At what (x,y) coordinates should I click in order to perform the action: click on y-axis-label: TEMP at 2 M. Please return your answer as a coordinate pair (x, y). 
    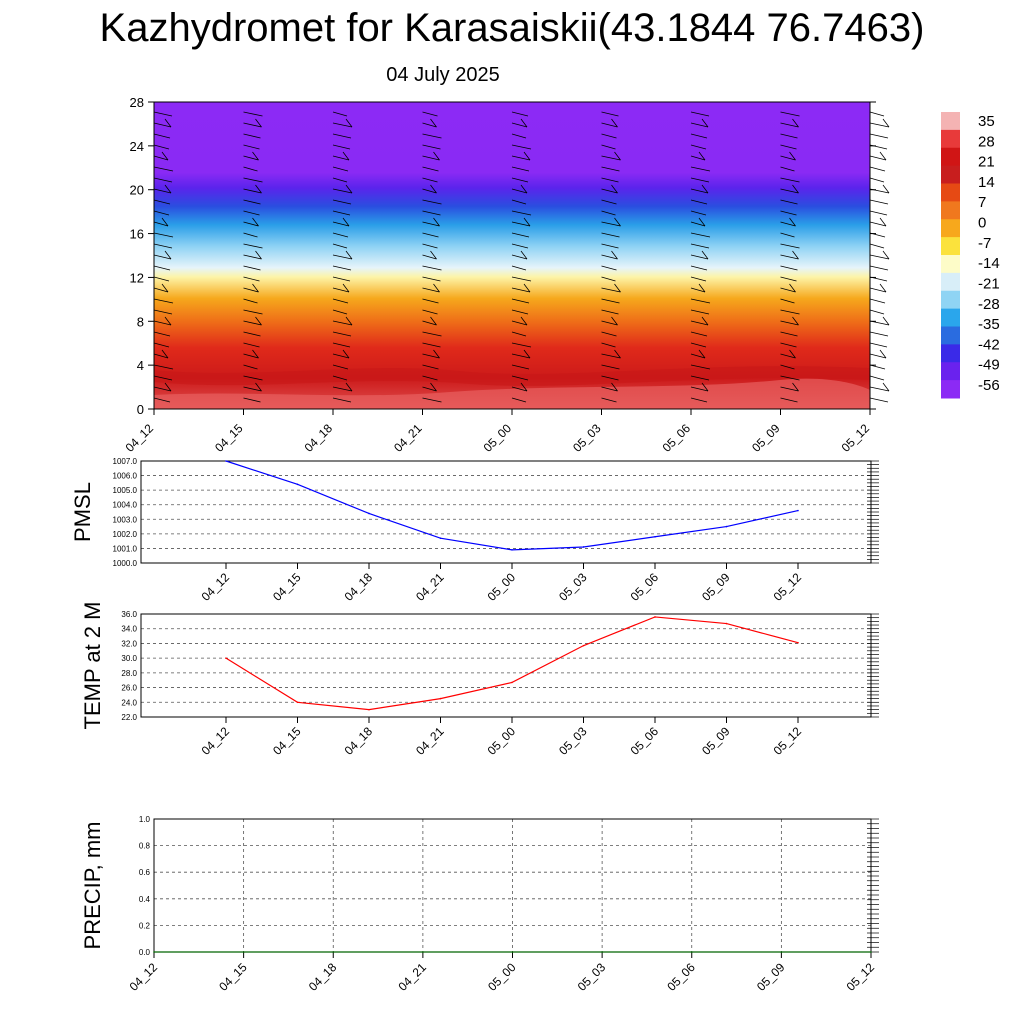
    Looking at the image, I should click on (92, 666).